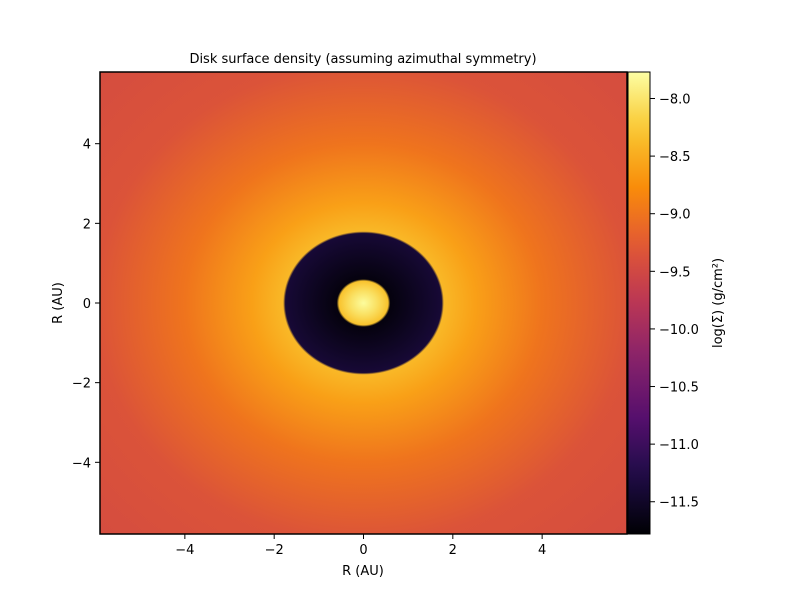 This screenshot has width=800, height=600. What do you see at coordinates (679, 330) in the screenshot?
I see `colorbar-tick-label: −10.0` at bounding box center [679, 330].